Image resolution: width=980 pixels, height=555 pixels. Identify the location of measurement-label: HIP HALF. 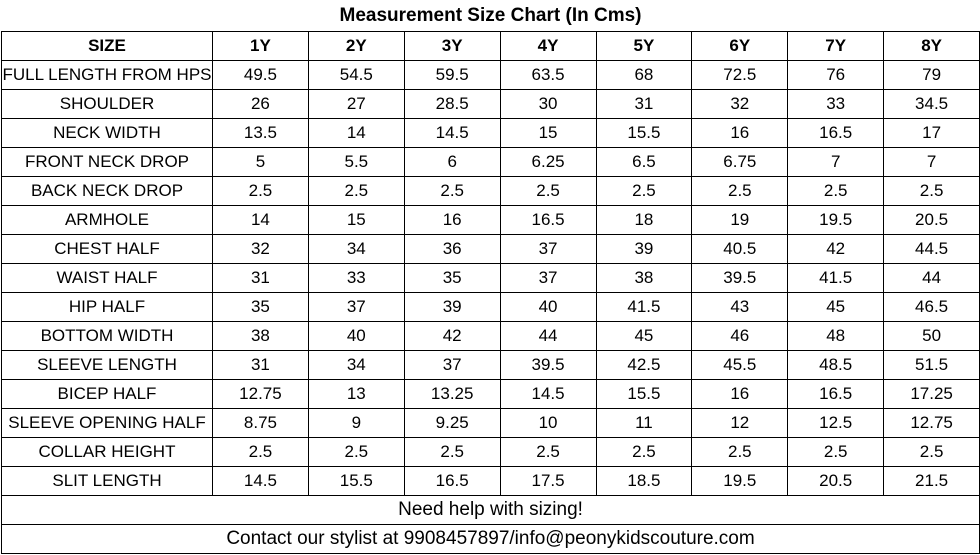
(107, 307).